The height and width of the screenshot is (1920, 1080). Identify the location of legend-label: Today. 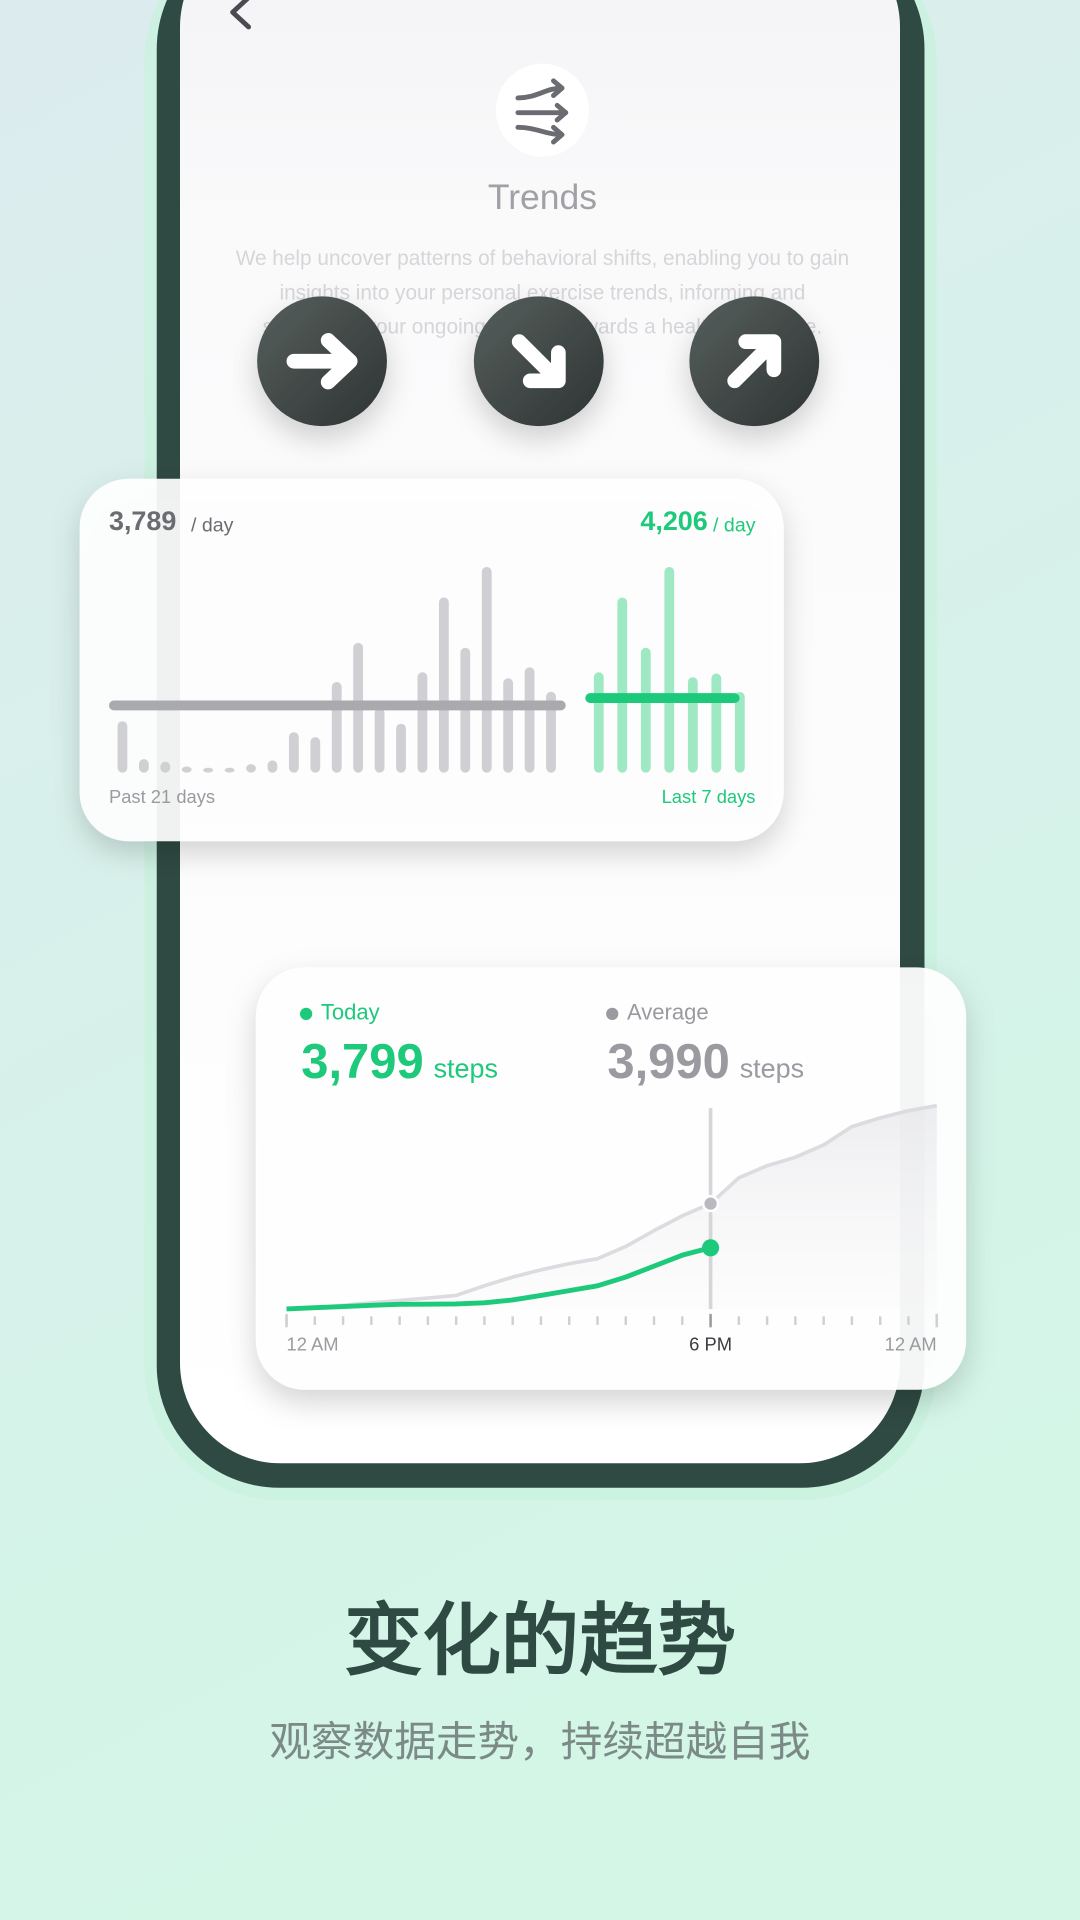
(350, 1012).